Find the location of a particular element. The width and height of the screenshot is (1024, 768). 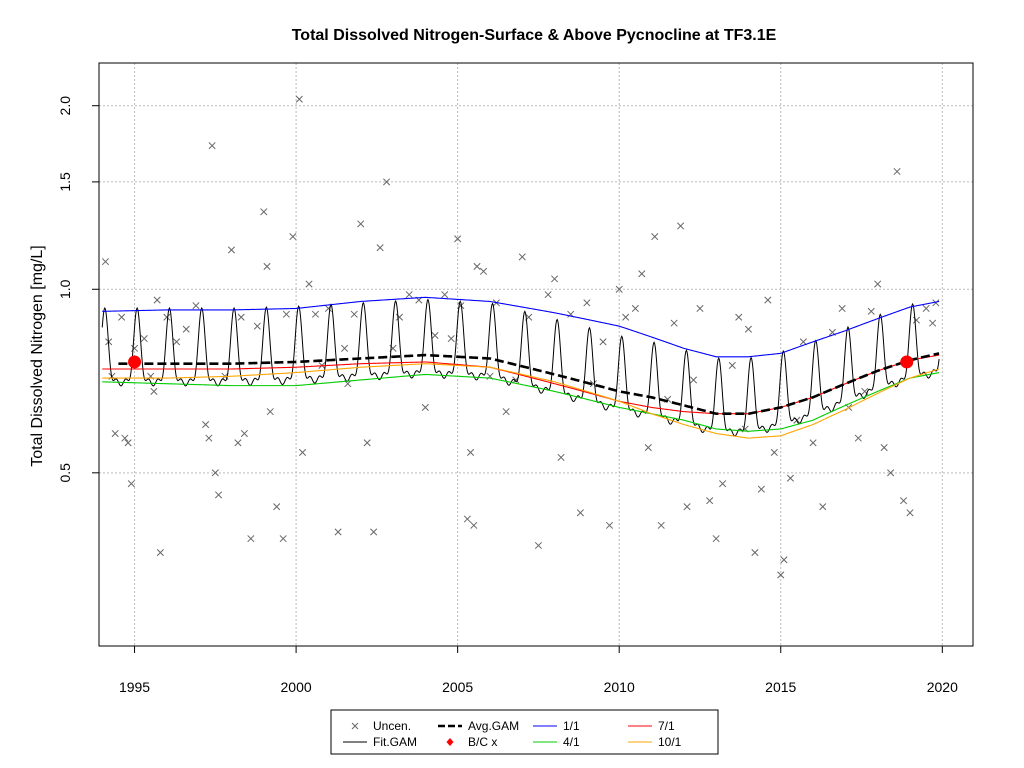

legend-label: Uncen. is located at coordinates (392, 726).